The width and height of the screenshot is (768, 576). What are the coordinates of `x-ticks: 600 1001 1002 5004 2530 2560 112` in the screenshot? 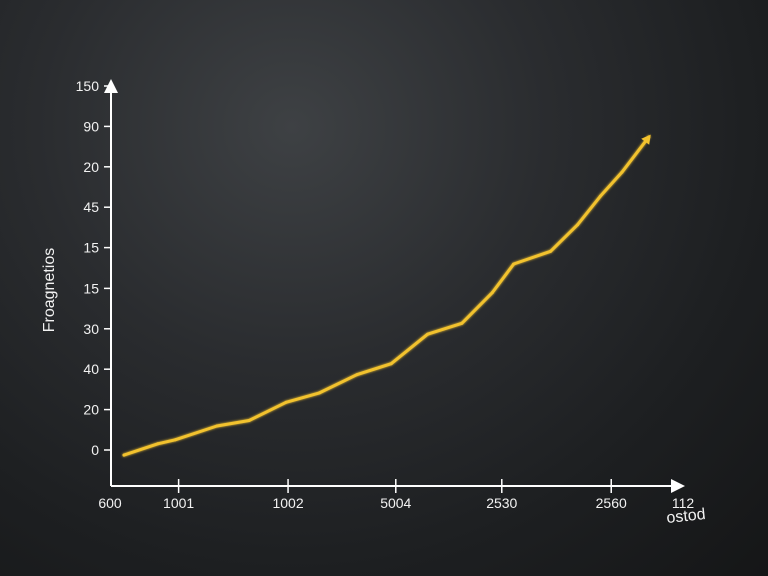 It's located at (396, 495).